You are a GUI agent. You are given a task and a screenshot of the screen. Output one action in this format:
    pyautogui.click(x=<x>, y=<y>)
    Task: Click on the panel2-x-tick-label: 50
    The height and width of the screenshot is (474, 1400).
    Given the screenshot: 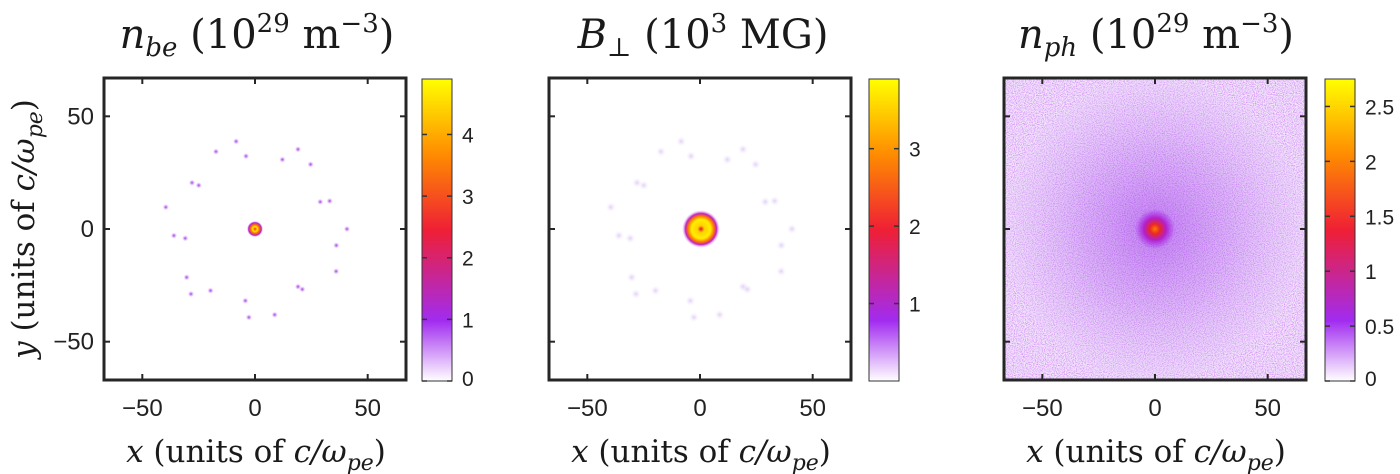 What is the action you would take?
    pyautogui.click(x=812, y=408)
    